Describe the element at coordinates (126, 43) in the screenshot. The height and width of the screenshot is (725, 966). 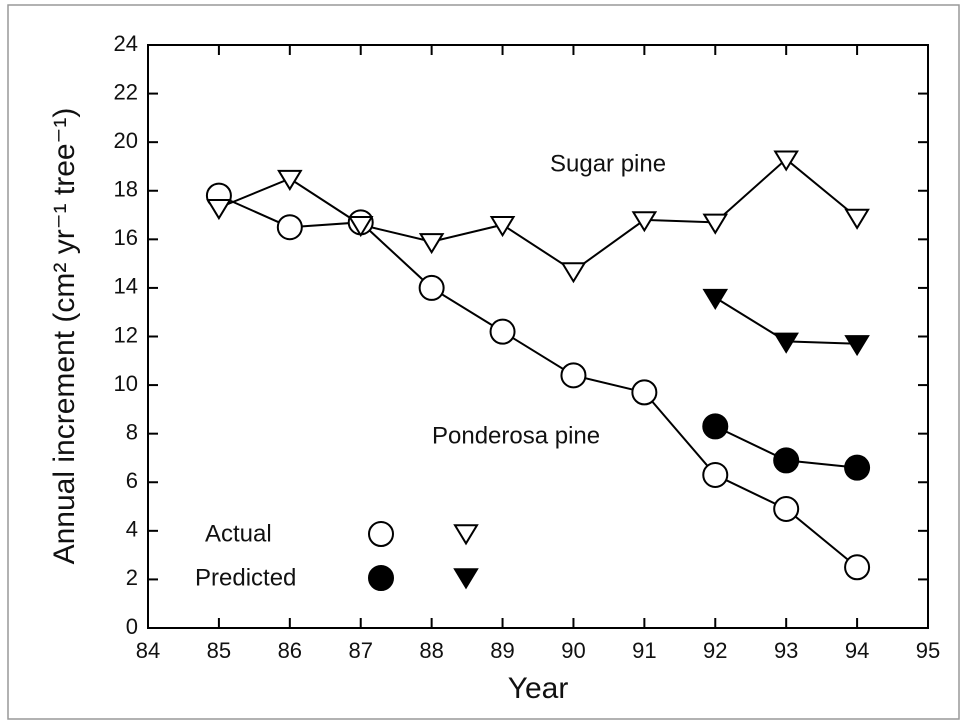
I see `y-tick-label: 24` at that location.